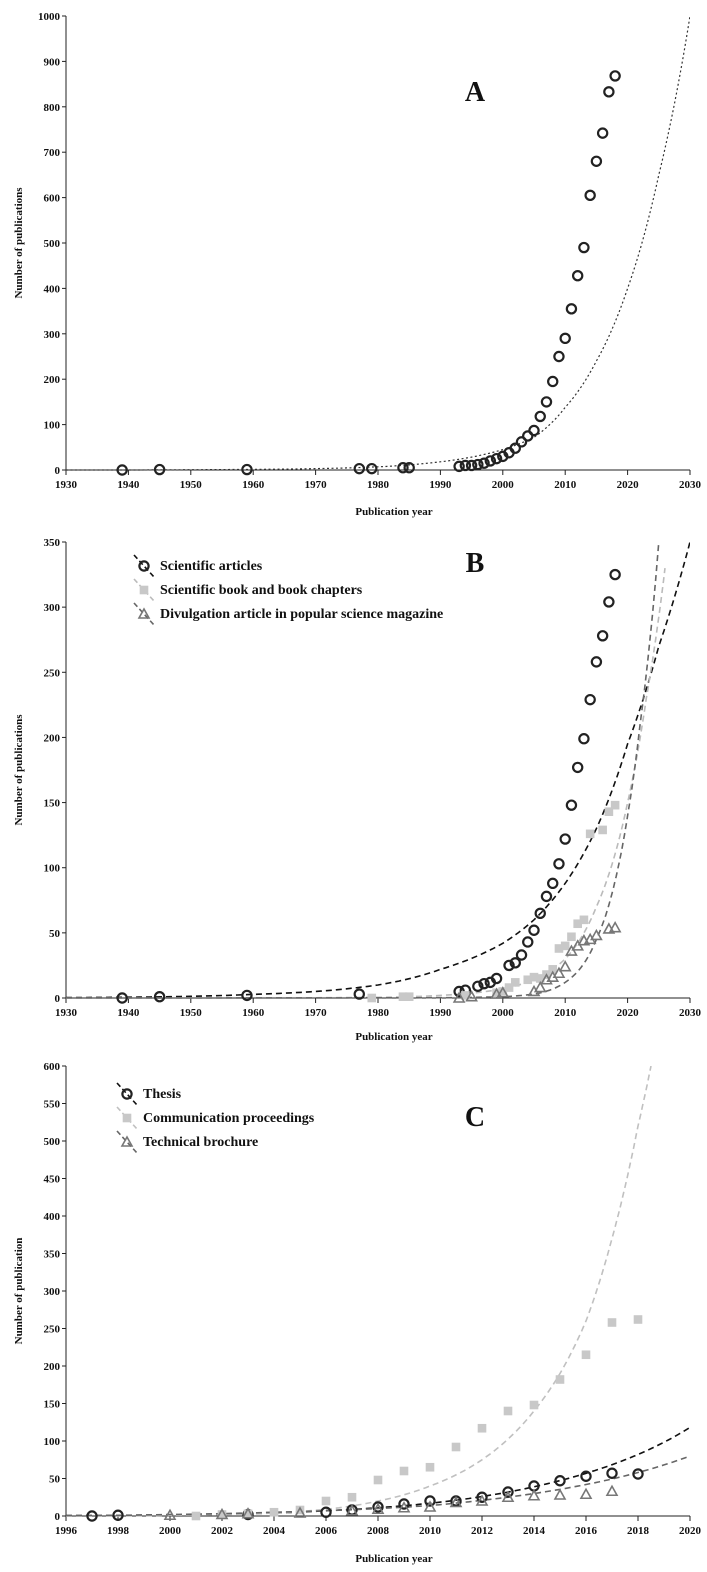  What do you see at coordinates (430, 1531) in the screenshot?
I see `x-tick-label: 2010` at bounding box center [430, 1531].